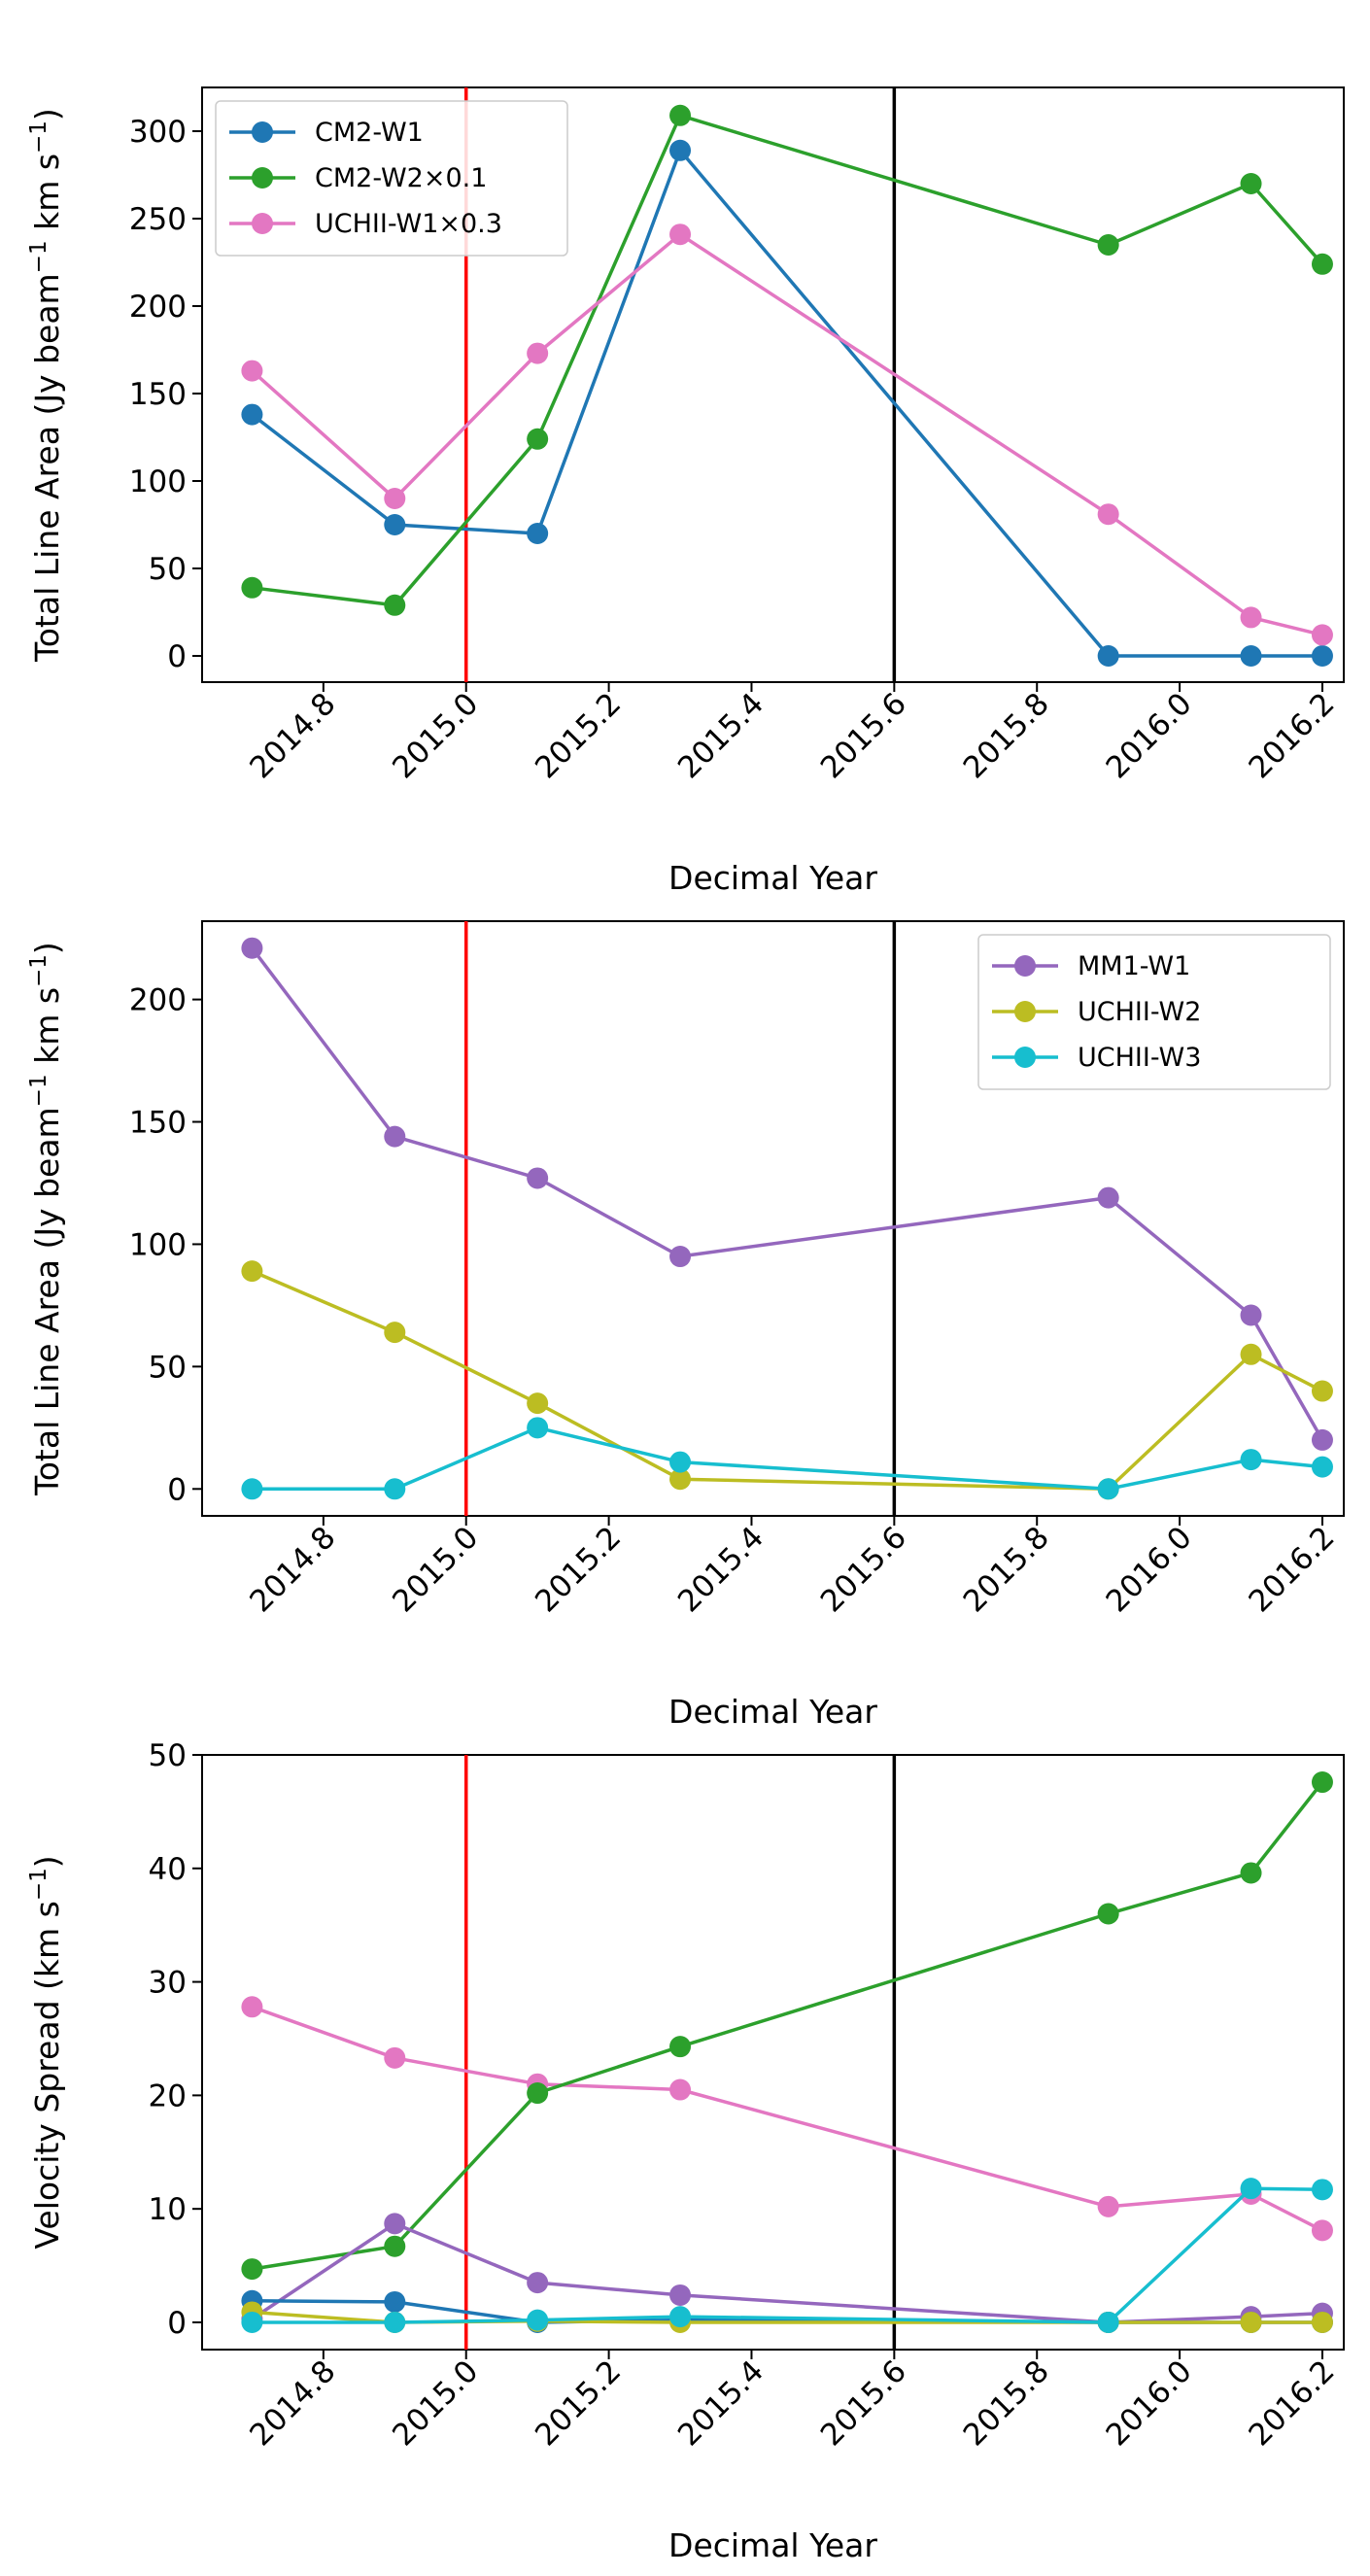 The width and height of the screenshot is (1370, 2576). Describe the element at coordinates (401, 178) in the screenshot. I see `legend-label: CM2-W2×0.1` at that location.